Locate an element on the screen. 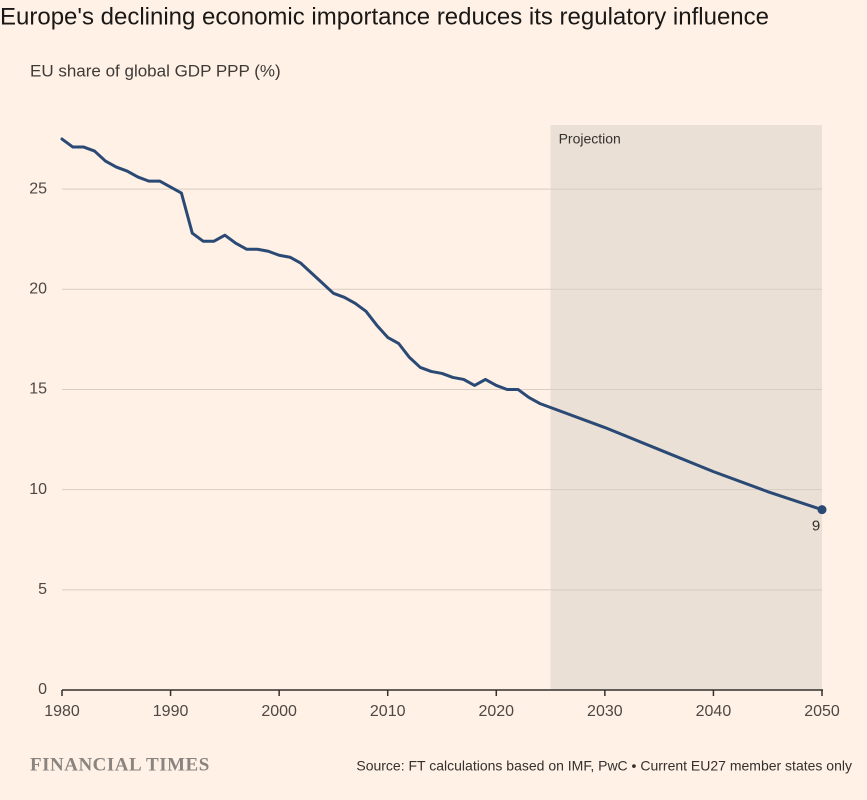 Image resolution: width=867 pixels, height=800 pixels. y-tick-label: 25 is located at coordinates (38, 188).